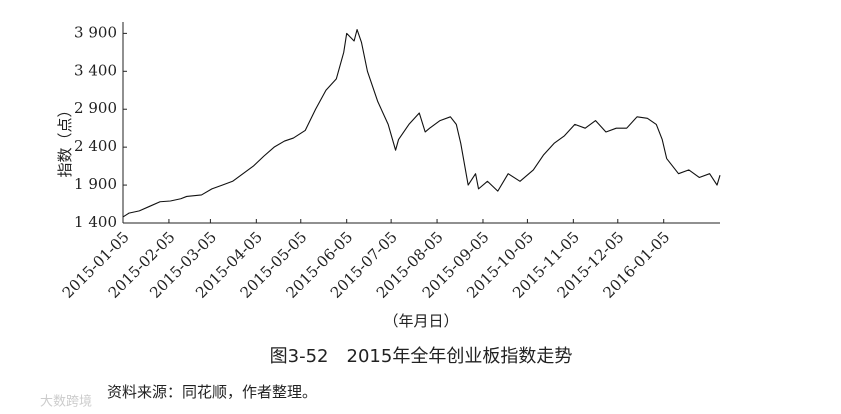  I want to click on y-tick-label: 2 900, so click(95, 108).